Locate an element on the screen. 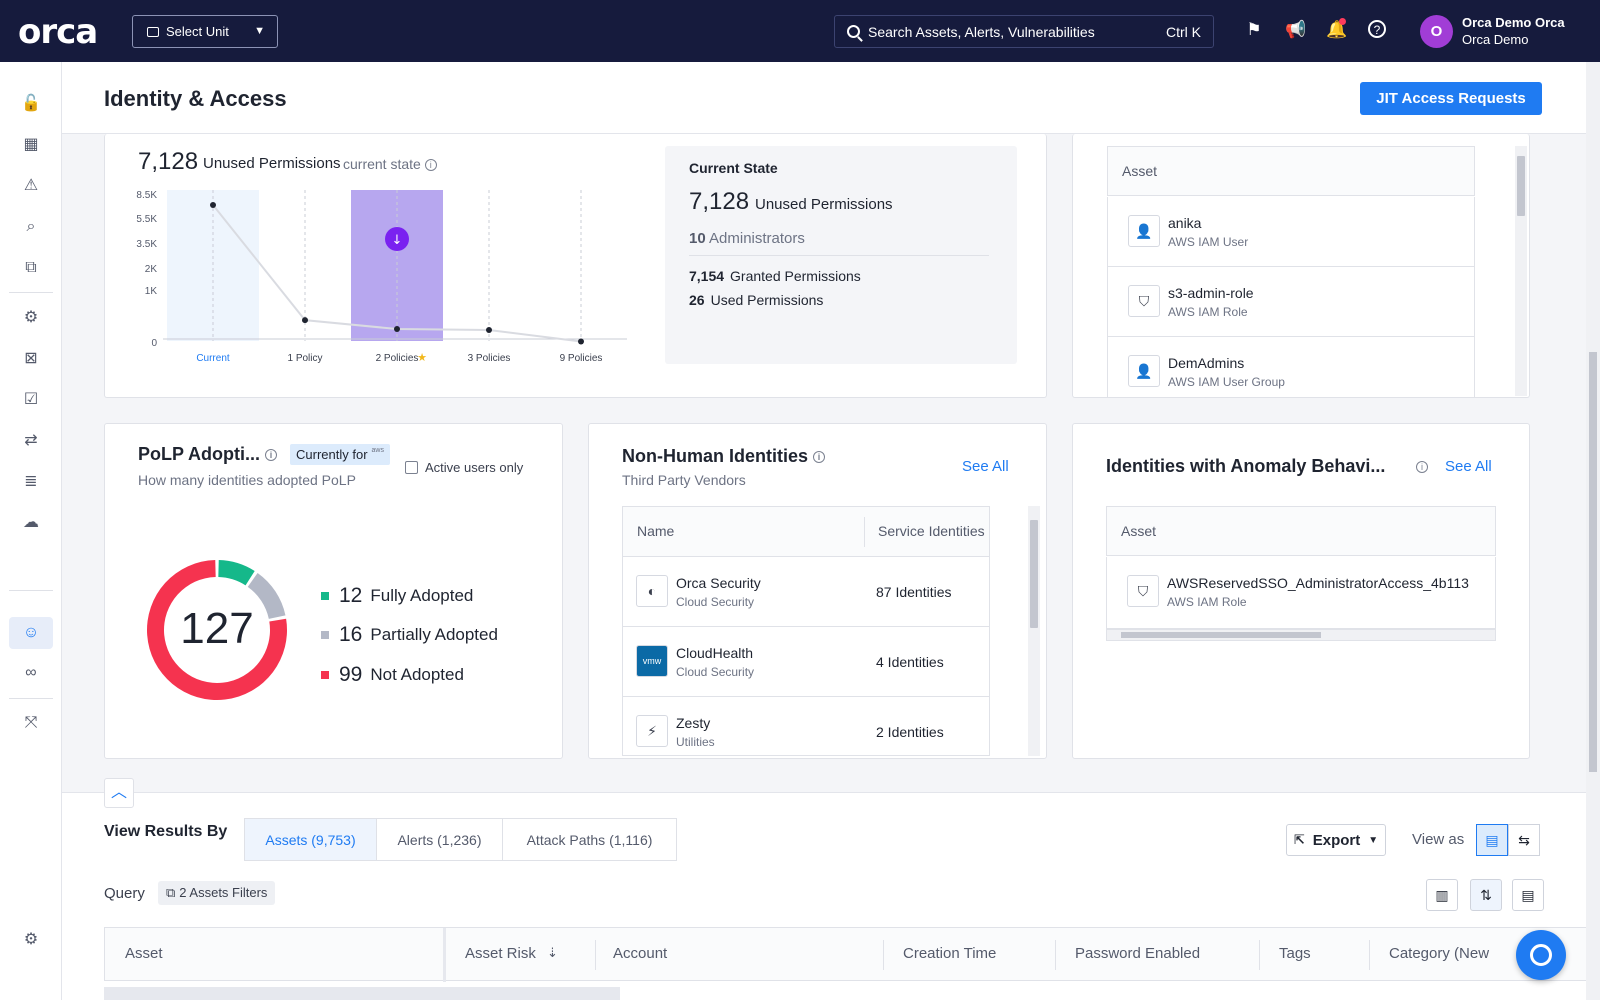 The height and width of the screenshot is (1000, 1600). x-tick-label: 9 Policies is located at coordinates (581, 358).